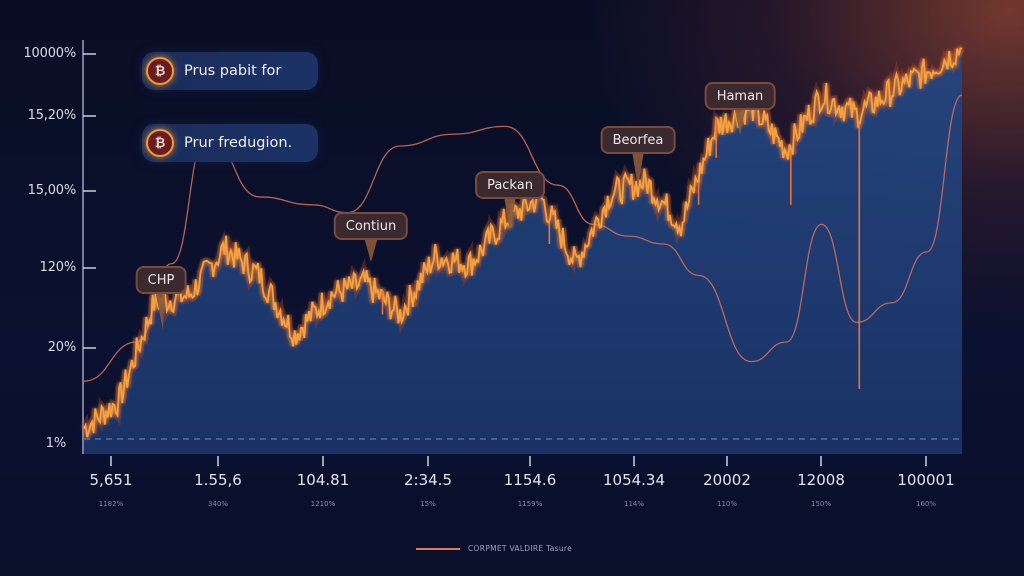 This screenshot has height=576, width=1024. Describe the element at coordinates (428, 480) in the screenshot. I see `x-tick-label: 2:34.5` at that location.